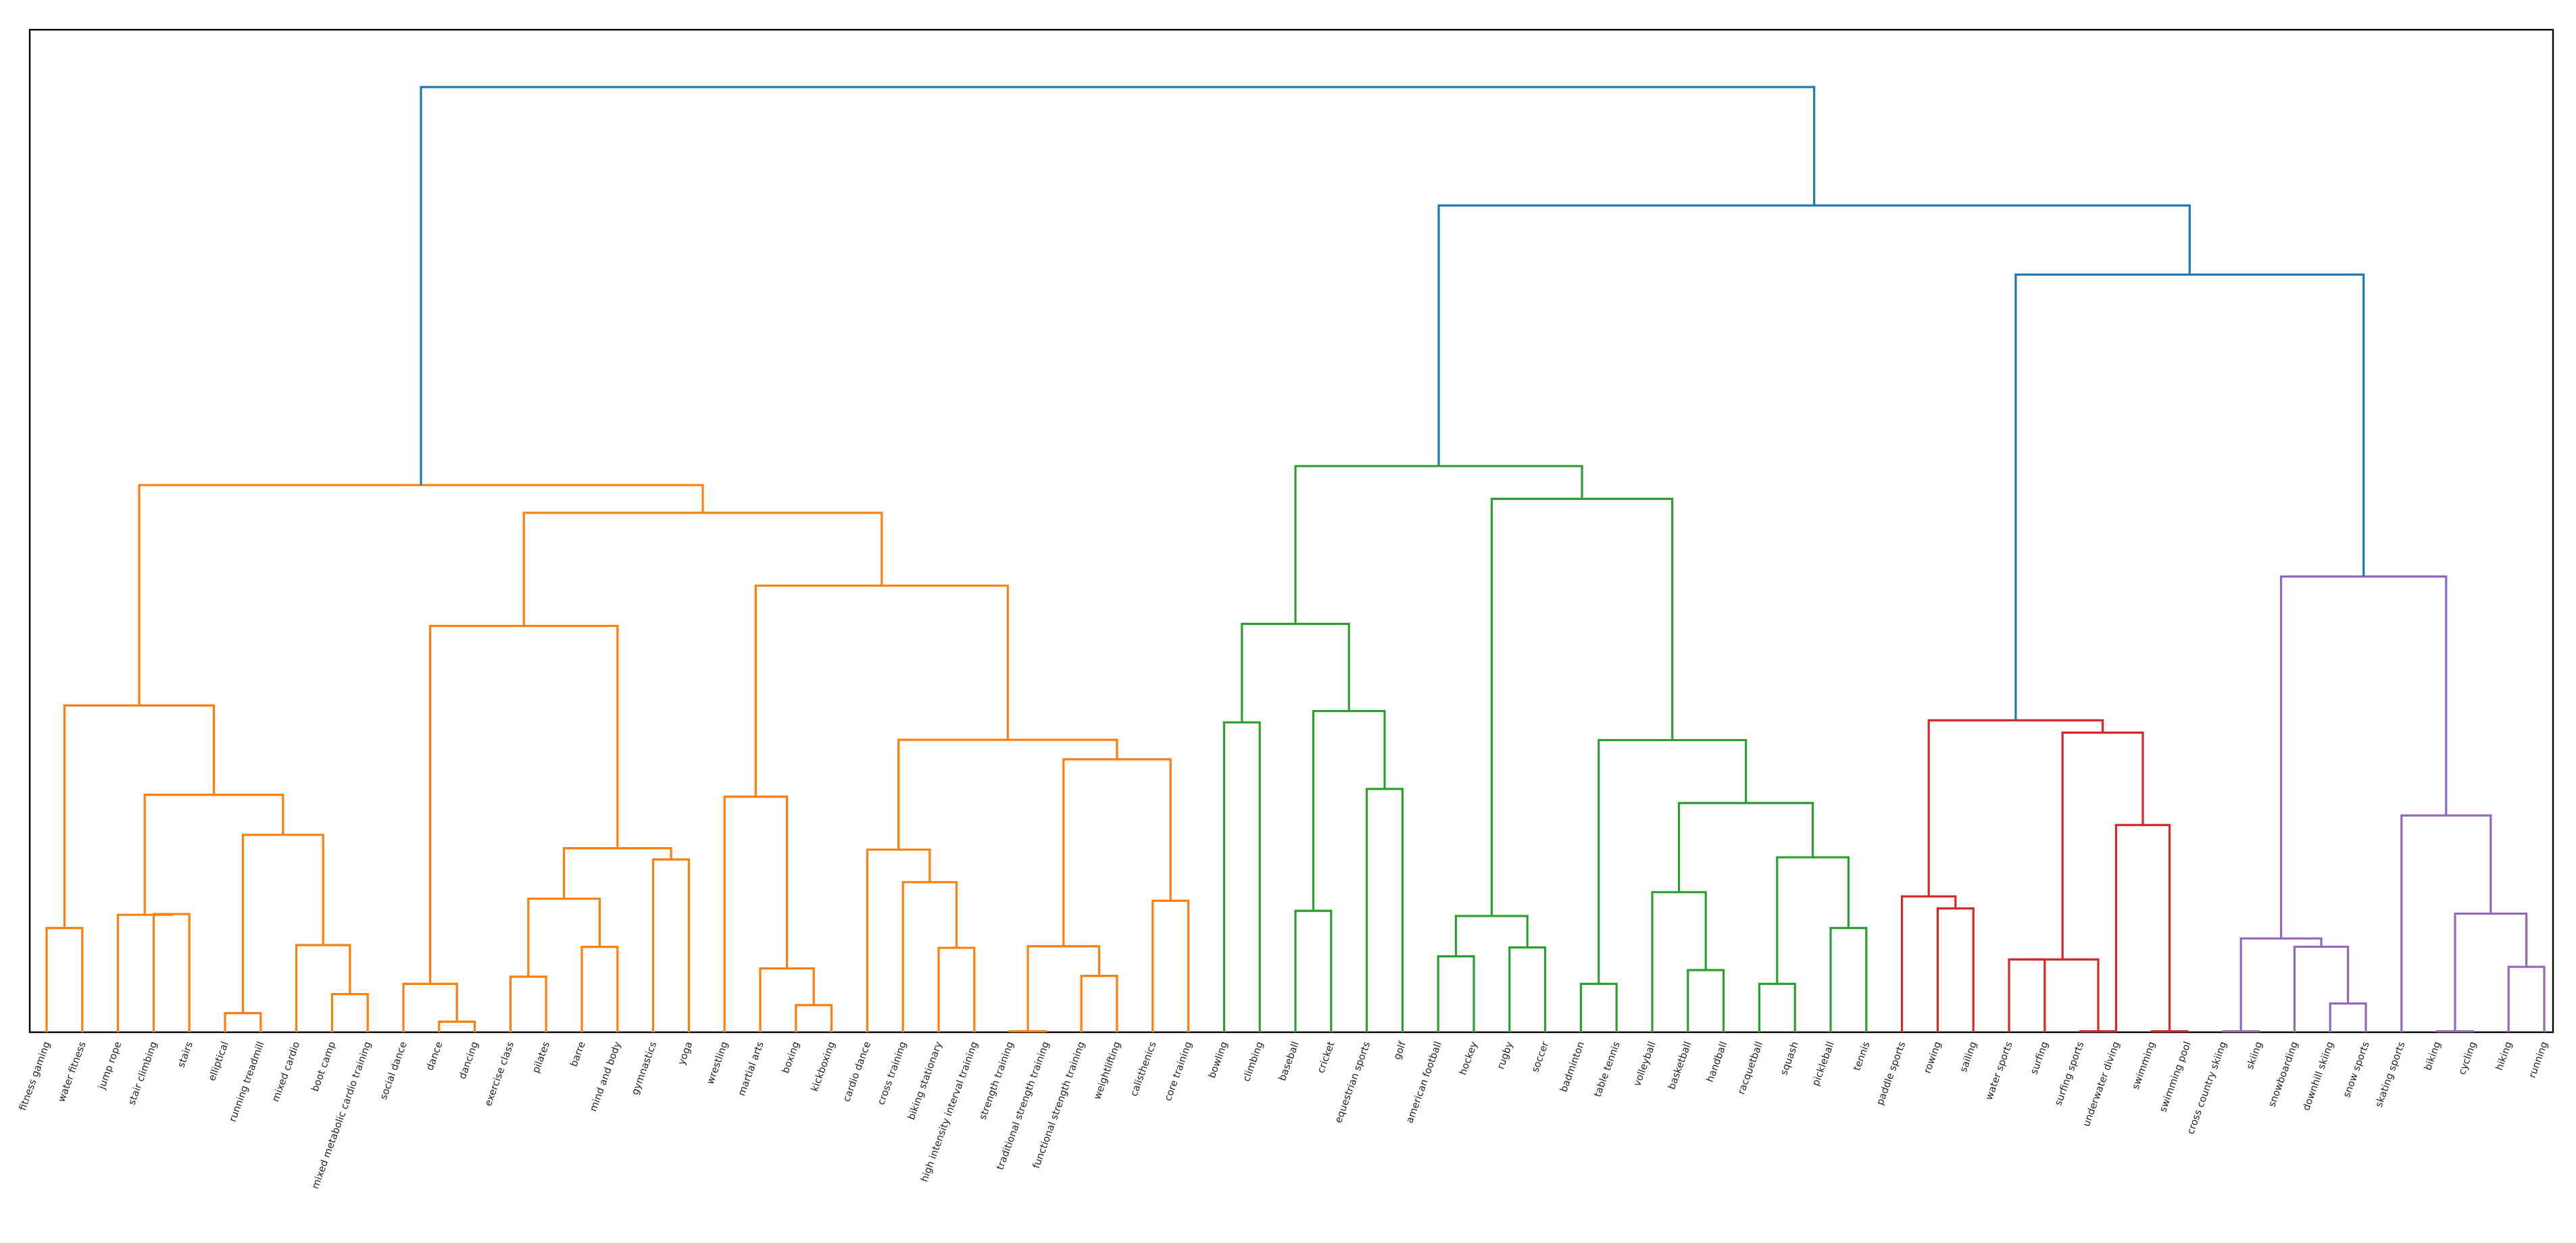  Describe the element at coordinates (2143, 927) in the screenshot. I see `link-p7` at that location.